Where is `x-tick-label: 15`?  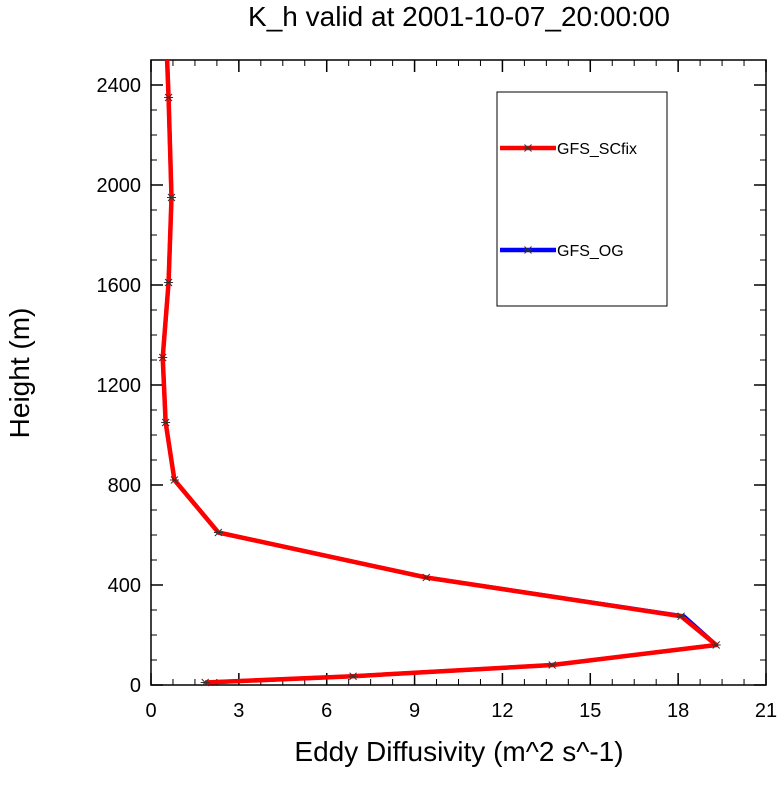
x-tick-label: 15 is located at coordinates (590, 711).